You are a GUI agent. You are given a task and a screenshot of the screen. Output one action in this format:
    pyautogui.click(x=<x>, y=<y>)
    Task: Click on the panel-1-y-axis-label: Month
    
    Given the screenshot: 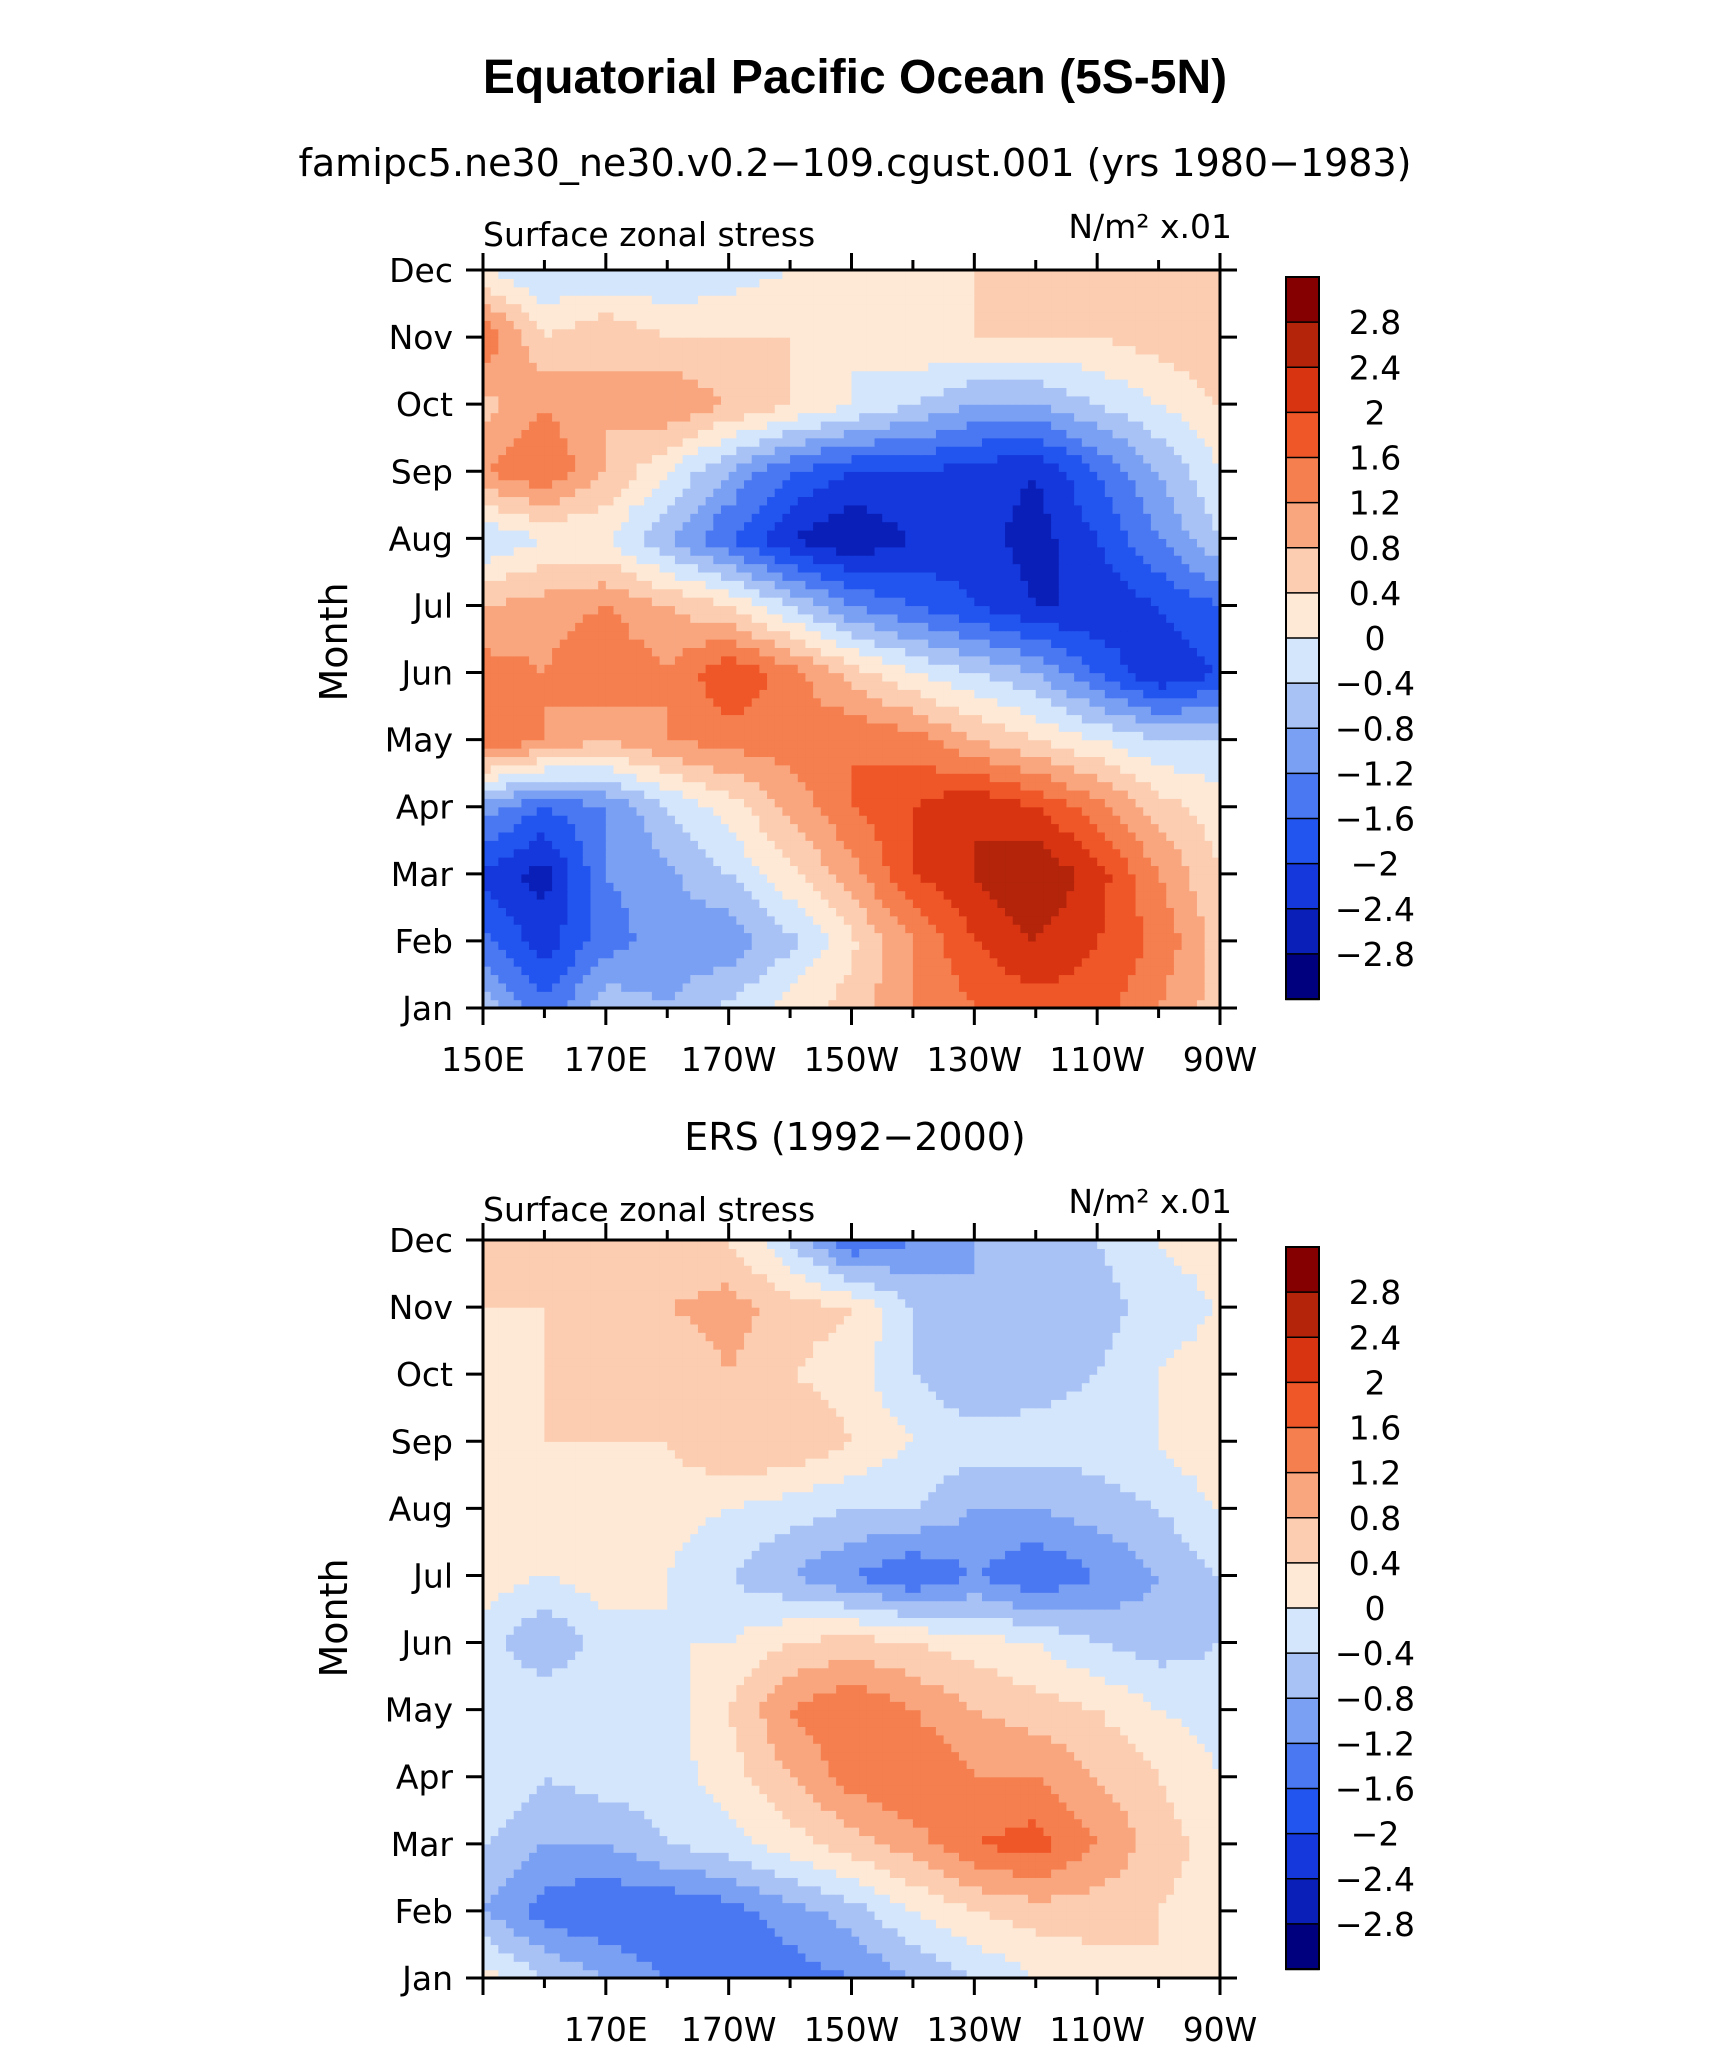 What is the action you would take?
    pyautogui.click(x=334, y=641)
    